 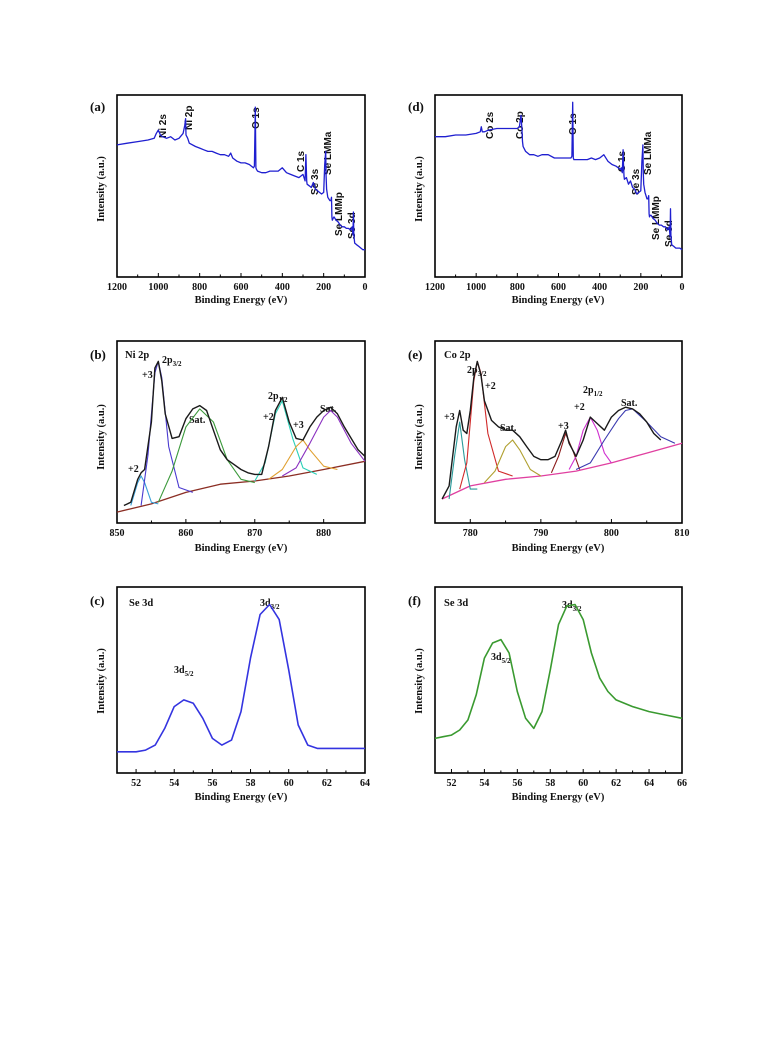 I want to click on panel-e-plot-frame, so click(x=558, y=432).